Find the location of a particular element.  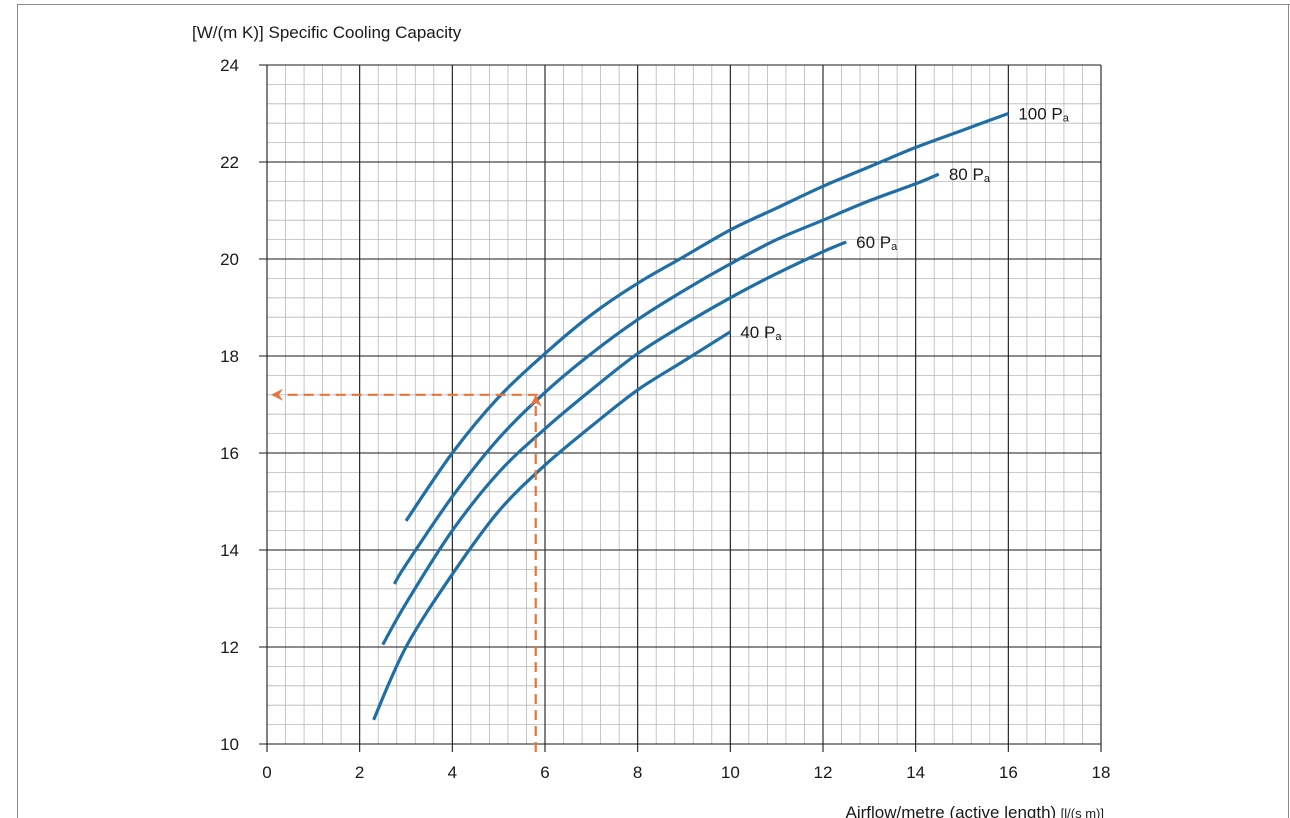

y-tick-label: 16 is located at coordinates (229, 453).